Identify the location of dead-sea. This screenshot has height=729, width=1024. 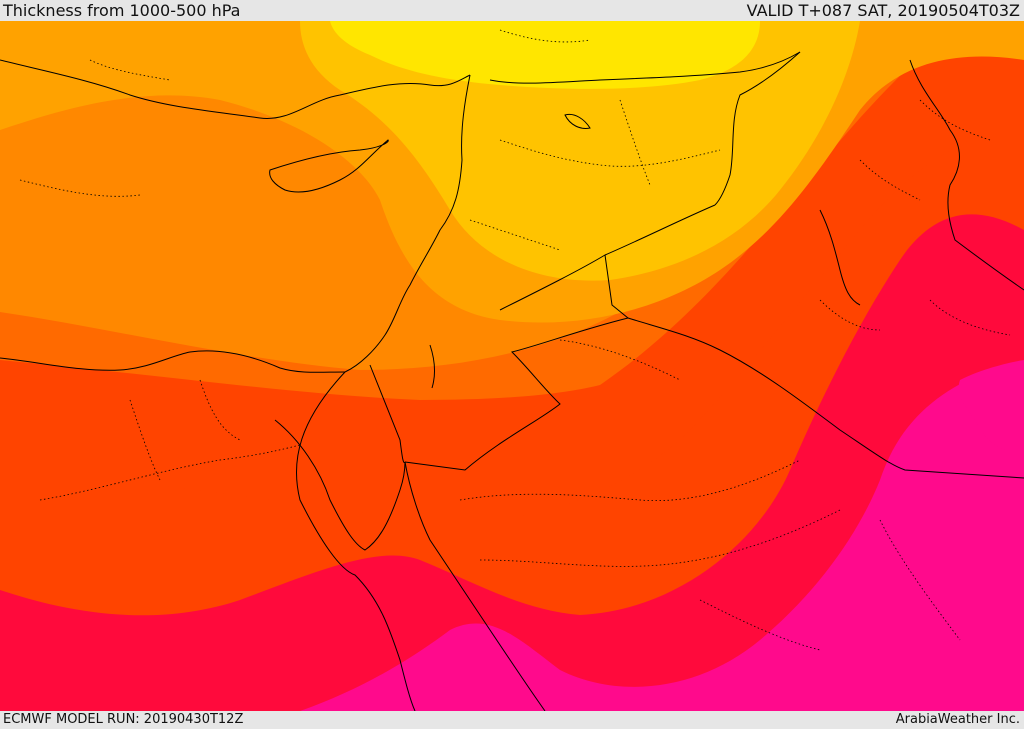
(432, 366).